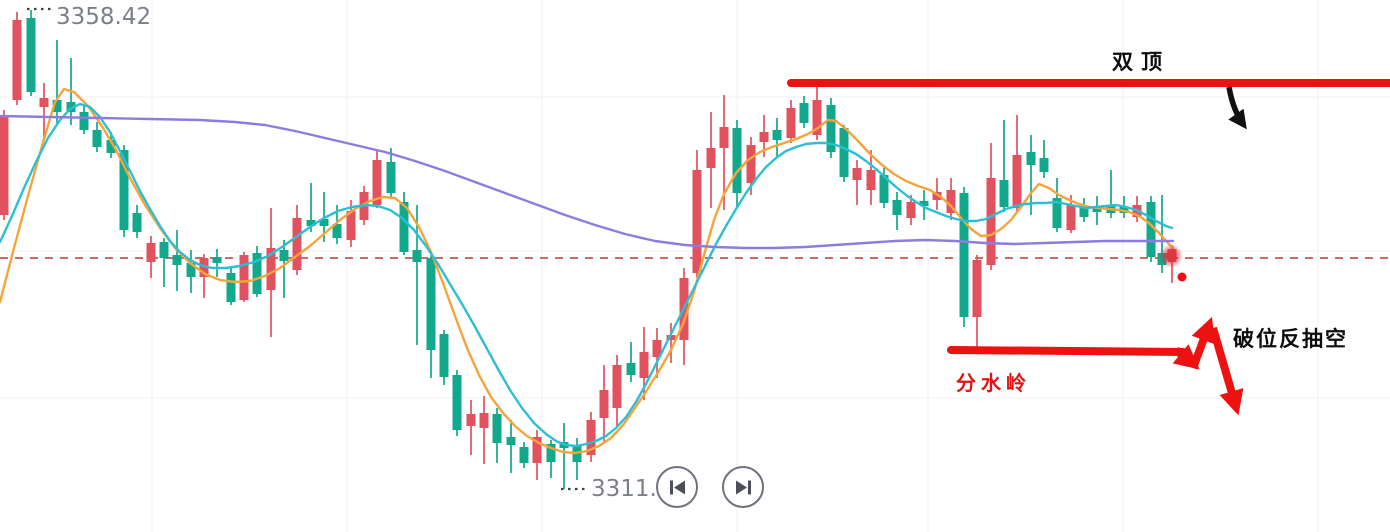  Describe the element at coordinates (1290, 339) in the screenshot. I see `break-pullback-short-annotation: 破位反抽空` at that location.